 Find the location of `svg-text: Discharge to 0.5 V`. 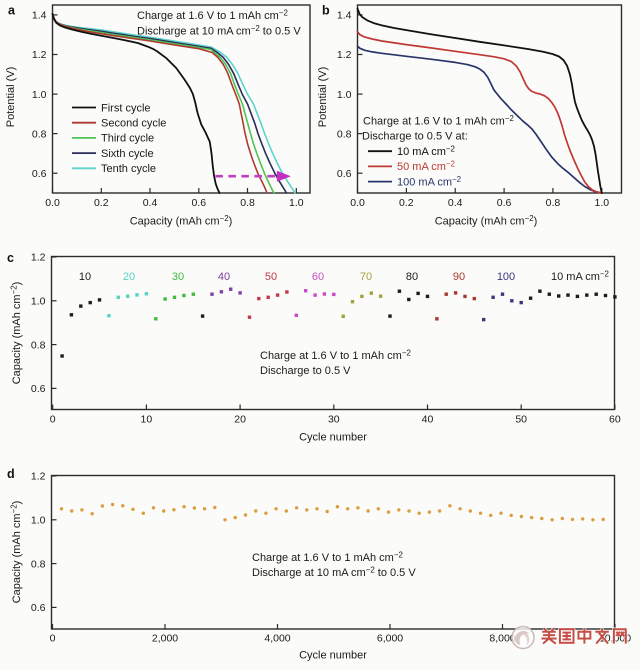

svg-text: Discharge to 0.5 V is located at coordinates (305, 371).